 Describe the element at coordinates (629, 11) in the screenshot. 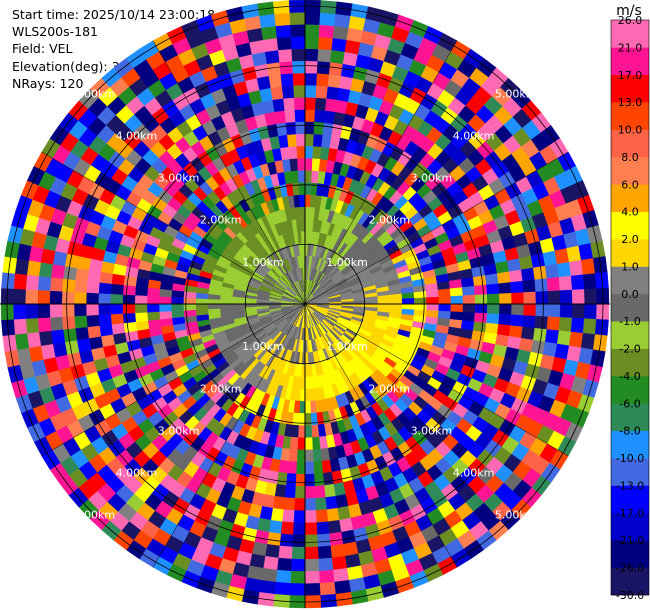

I see `colorbar-units: m/s` at that location.